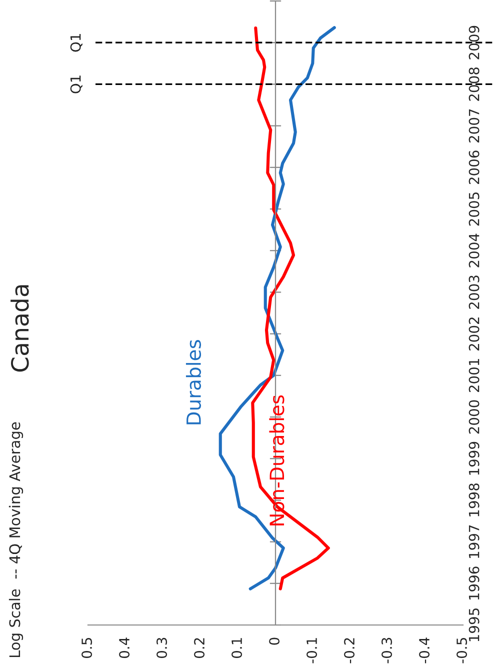 This screenshot has height=672, width=494. What do you see at coordinates (274, 641) in the screenshot?
I see `x-tick-label: 0` at bounding box center [274, 641].